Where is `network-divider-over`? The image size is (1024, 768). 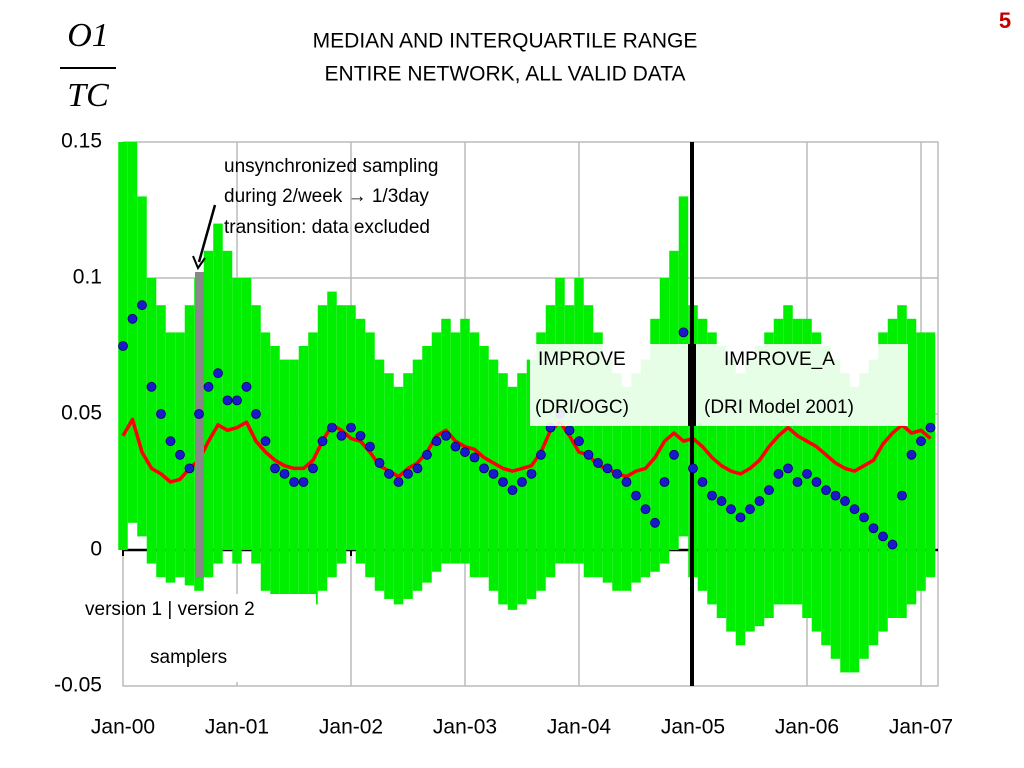 network-divider-over is located at coordinates (692, 385).